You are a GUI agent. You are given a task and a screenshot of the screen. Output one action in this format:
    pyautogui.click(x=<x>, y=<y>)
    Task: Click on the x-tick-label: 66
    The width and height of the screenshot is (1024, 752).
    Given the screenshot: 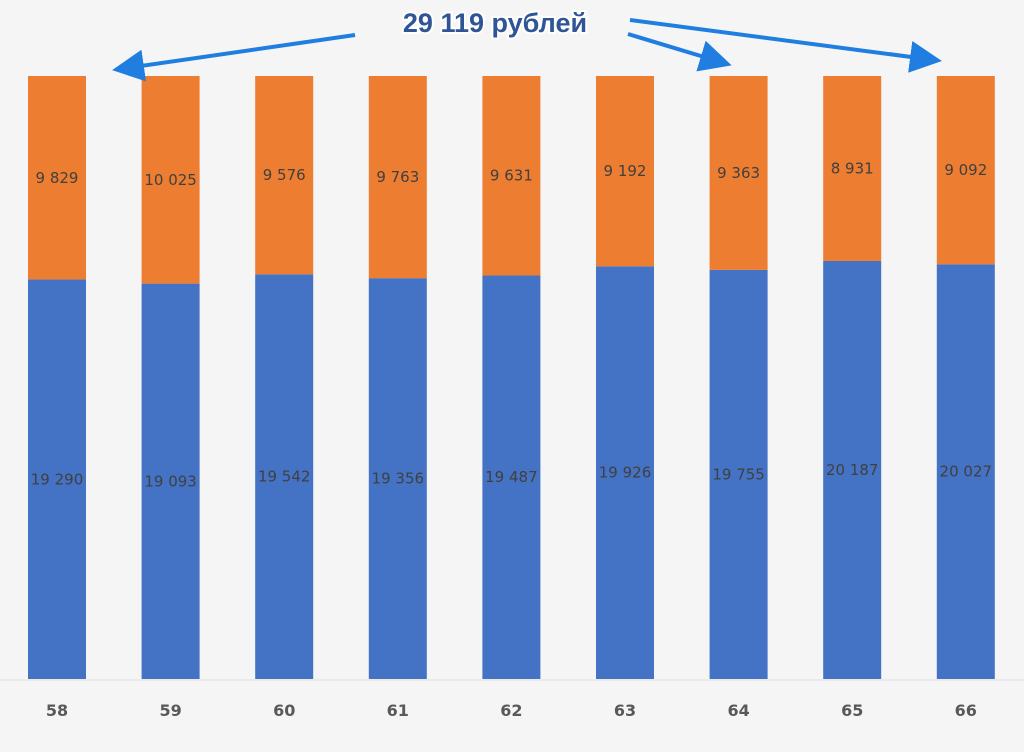 What is the action you would take?
    pyautogui.click(x=966, y=710)
    